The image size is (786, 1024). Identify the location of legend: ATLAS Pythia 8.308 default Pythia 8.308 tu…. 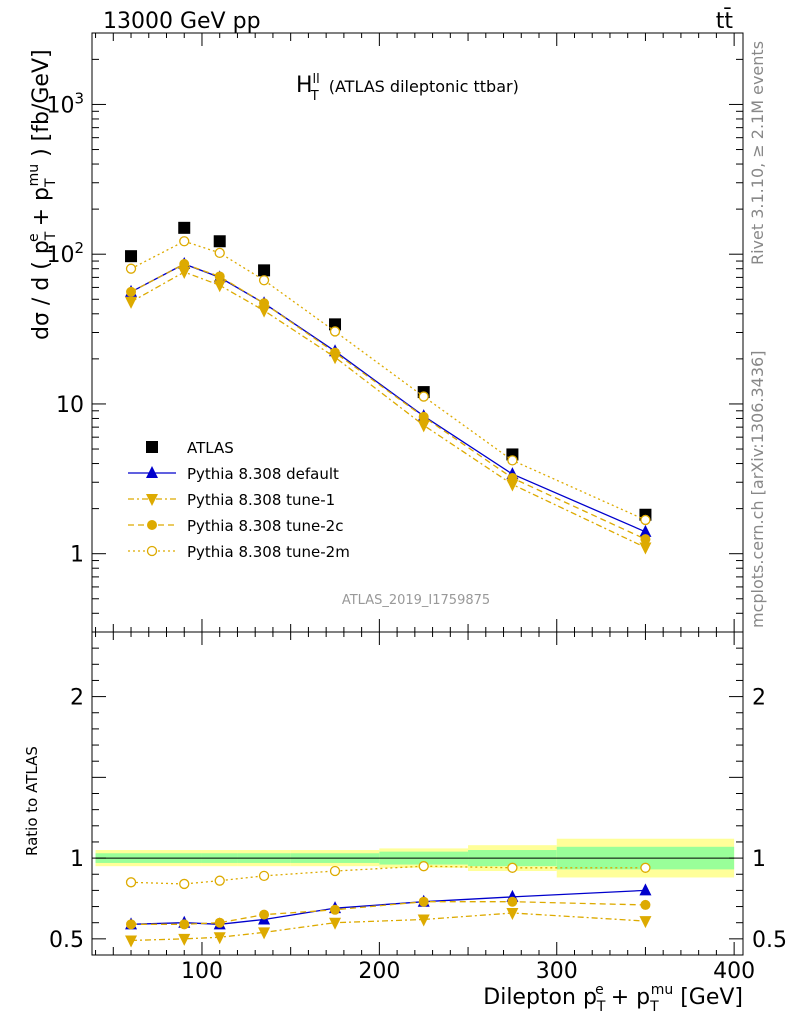
(239, 500).